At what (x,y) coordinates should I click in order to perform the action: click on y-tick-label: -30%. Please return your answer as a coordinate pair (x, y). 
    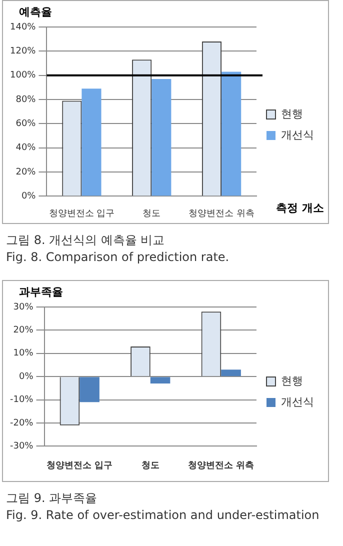
    Looking at the image, I should click on (22, 447).